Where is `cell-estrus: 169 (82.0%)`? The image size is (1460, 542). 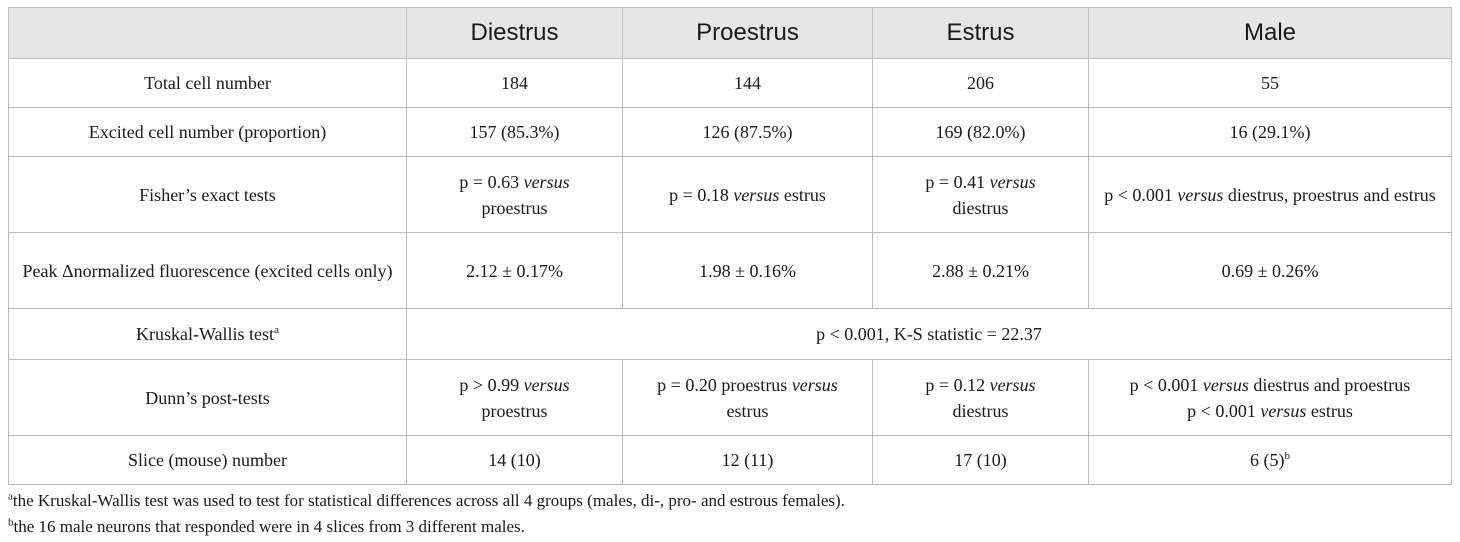 cell-estrus: 169 (82.0%) is located at coordinates (980, 132).